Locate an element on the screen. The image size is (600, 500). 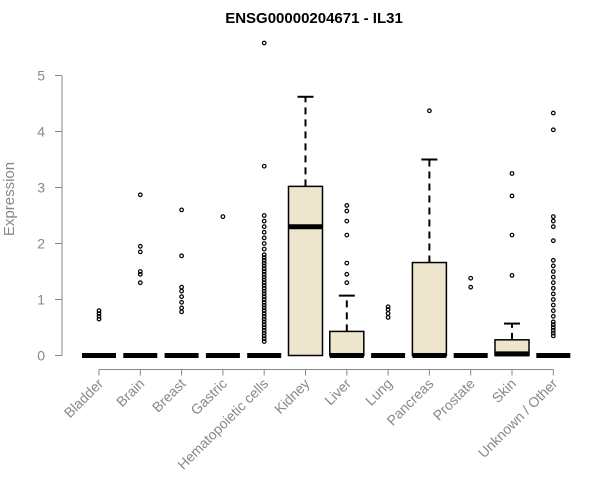
chart-title: ENSG00000204671 - IL31 is located at coordinates (314, 18).